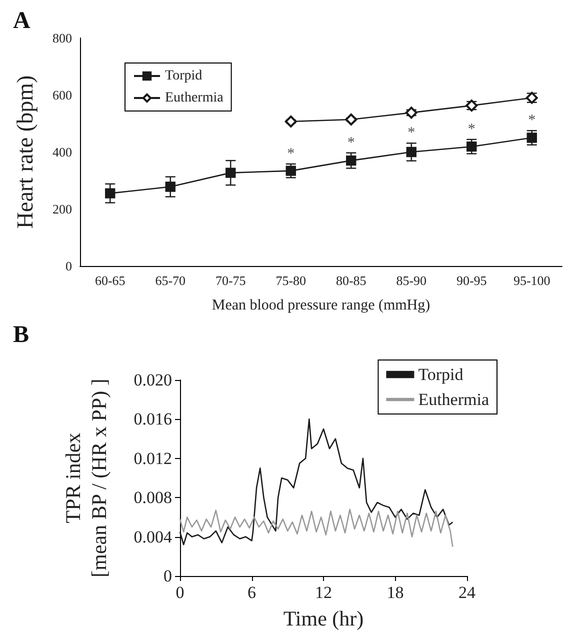 The height and width of the screenshot is (634, 567). What do you see at coordinates (153, 536) in the screenshot?
I see `y-tick-label: 0.004` at bounding box center [153, 536].